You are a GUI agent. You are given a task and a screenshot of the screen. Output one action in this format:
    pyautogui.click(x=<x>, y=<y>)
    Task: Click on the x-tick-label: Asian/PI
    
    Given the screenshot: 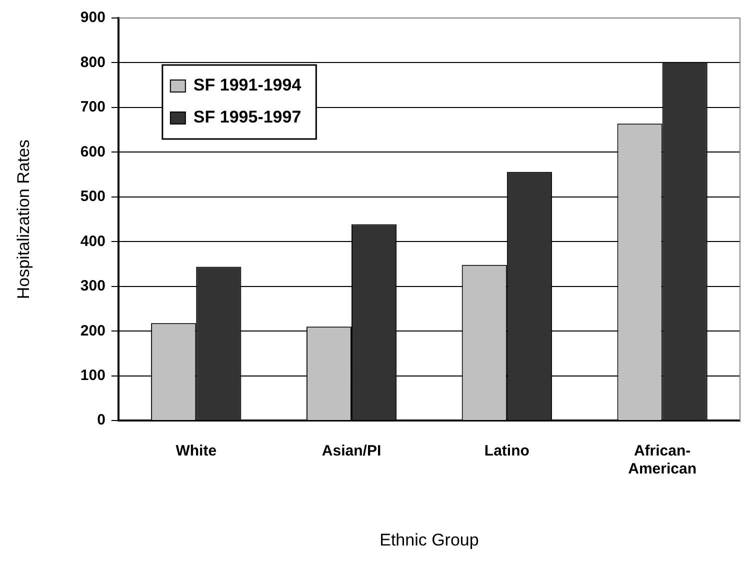 What is the action you would take?
    pyautogui.click(x=352, y=451)
    